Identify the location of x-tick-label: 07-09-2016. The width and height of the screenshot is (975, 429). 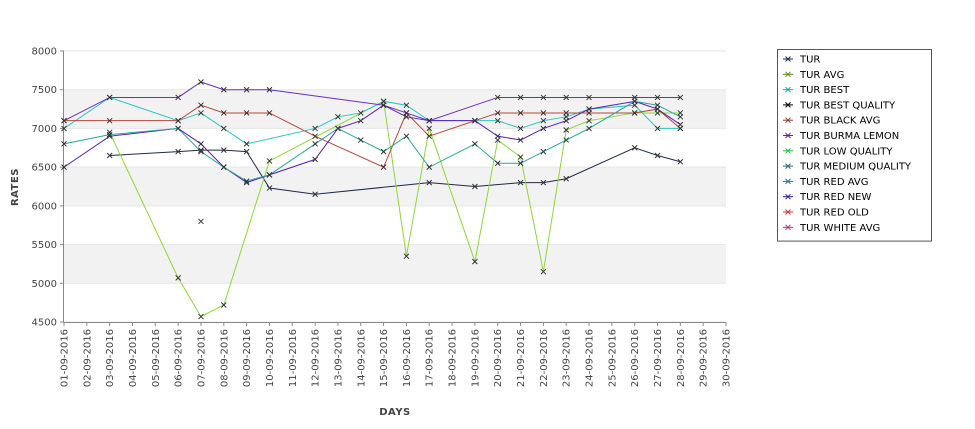
(201, 358).